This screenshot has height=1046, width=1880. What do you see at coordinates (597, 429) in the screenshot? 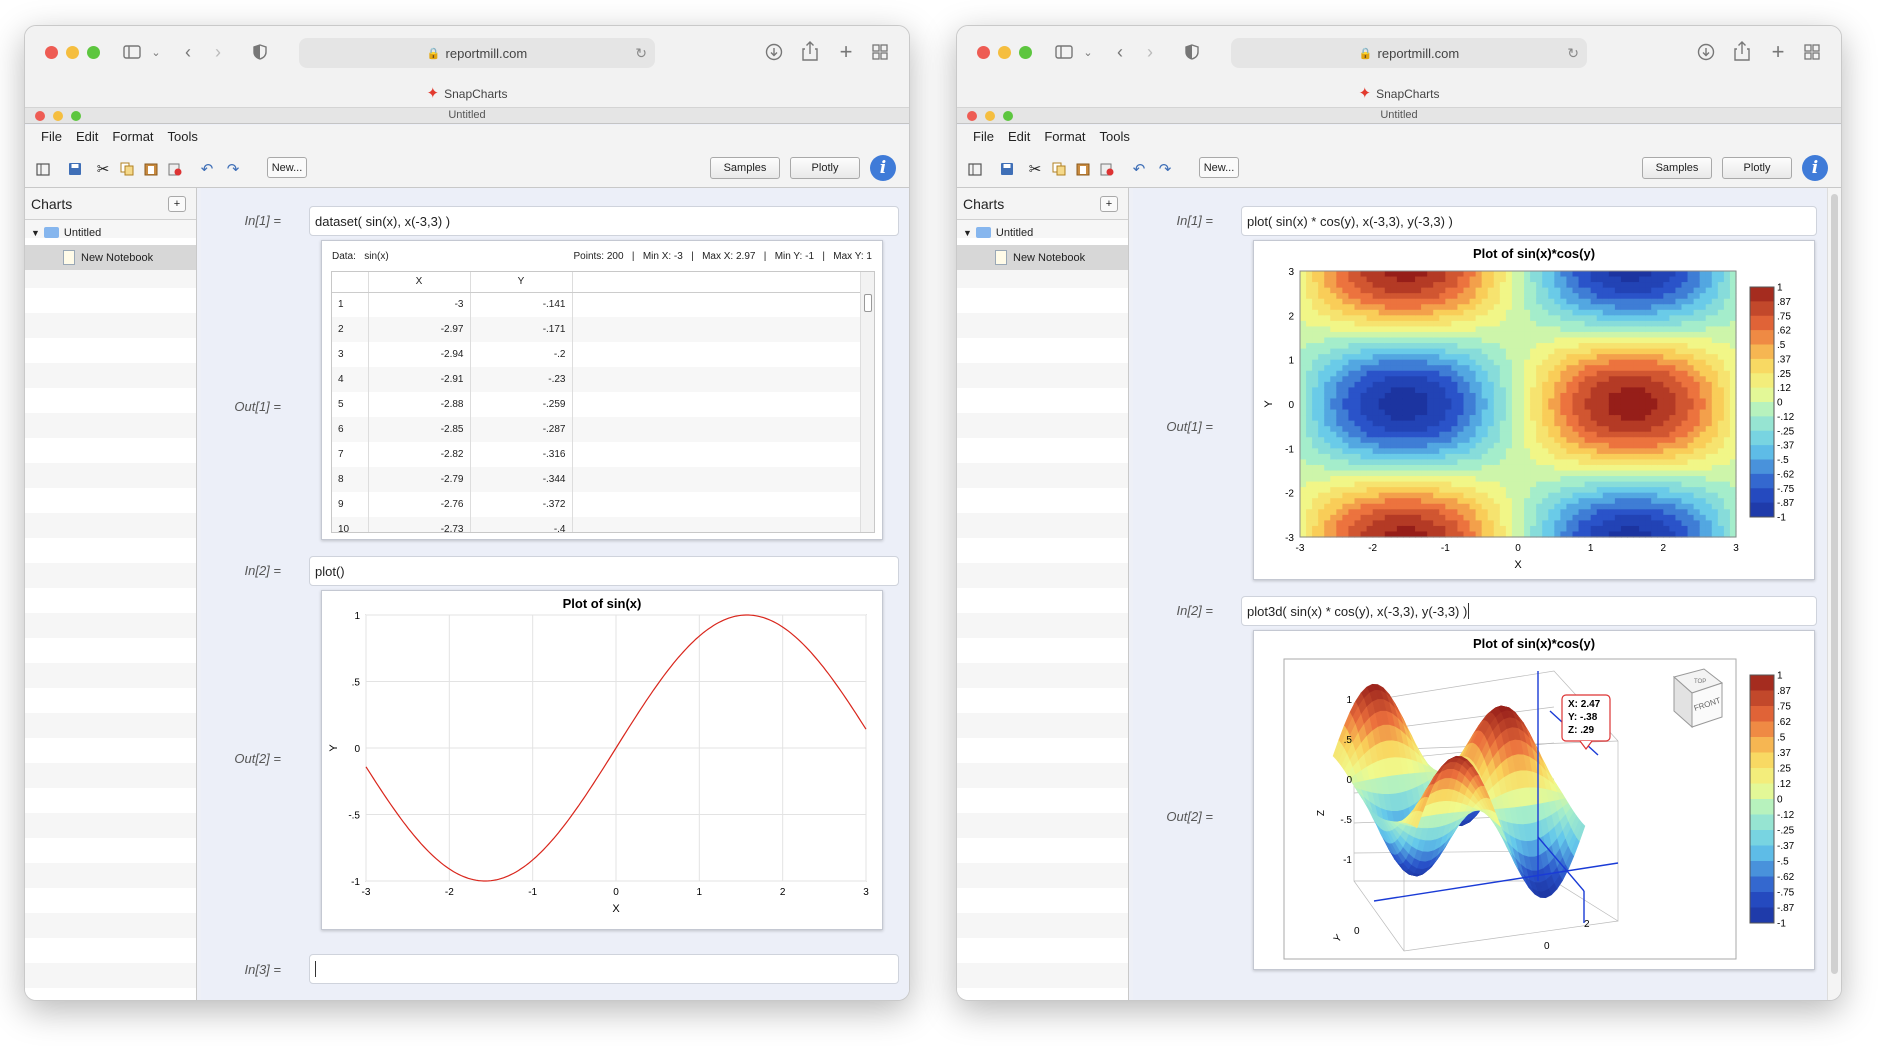
I see `table-row: 6 -2.85 -.287` at bounding box center [597, 429].